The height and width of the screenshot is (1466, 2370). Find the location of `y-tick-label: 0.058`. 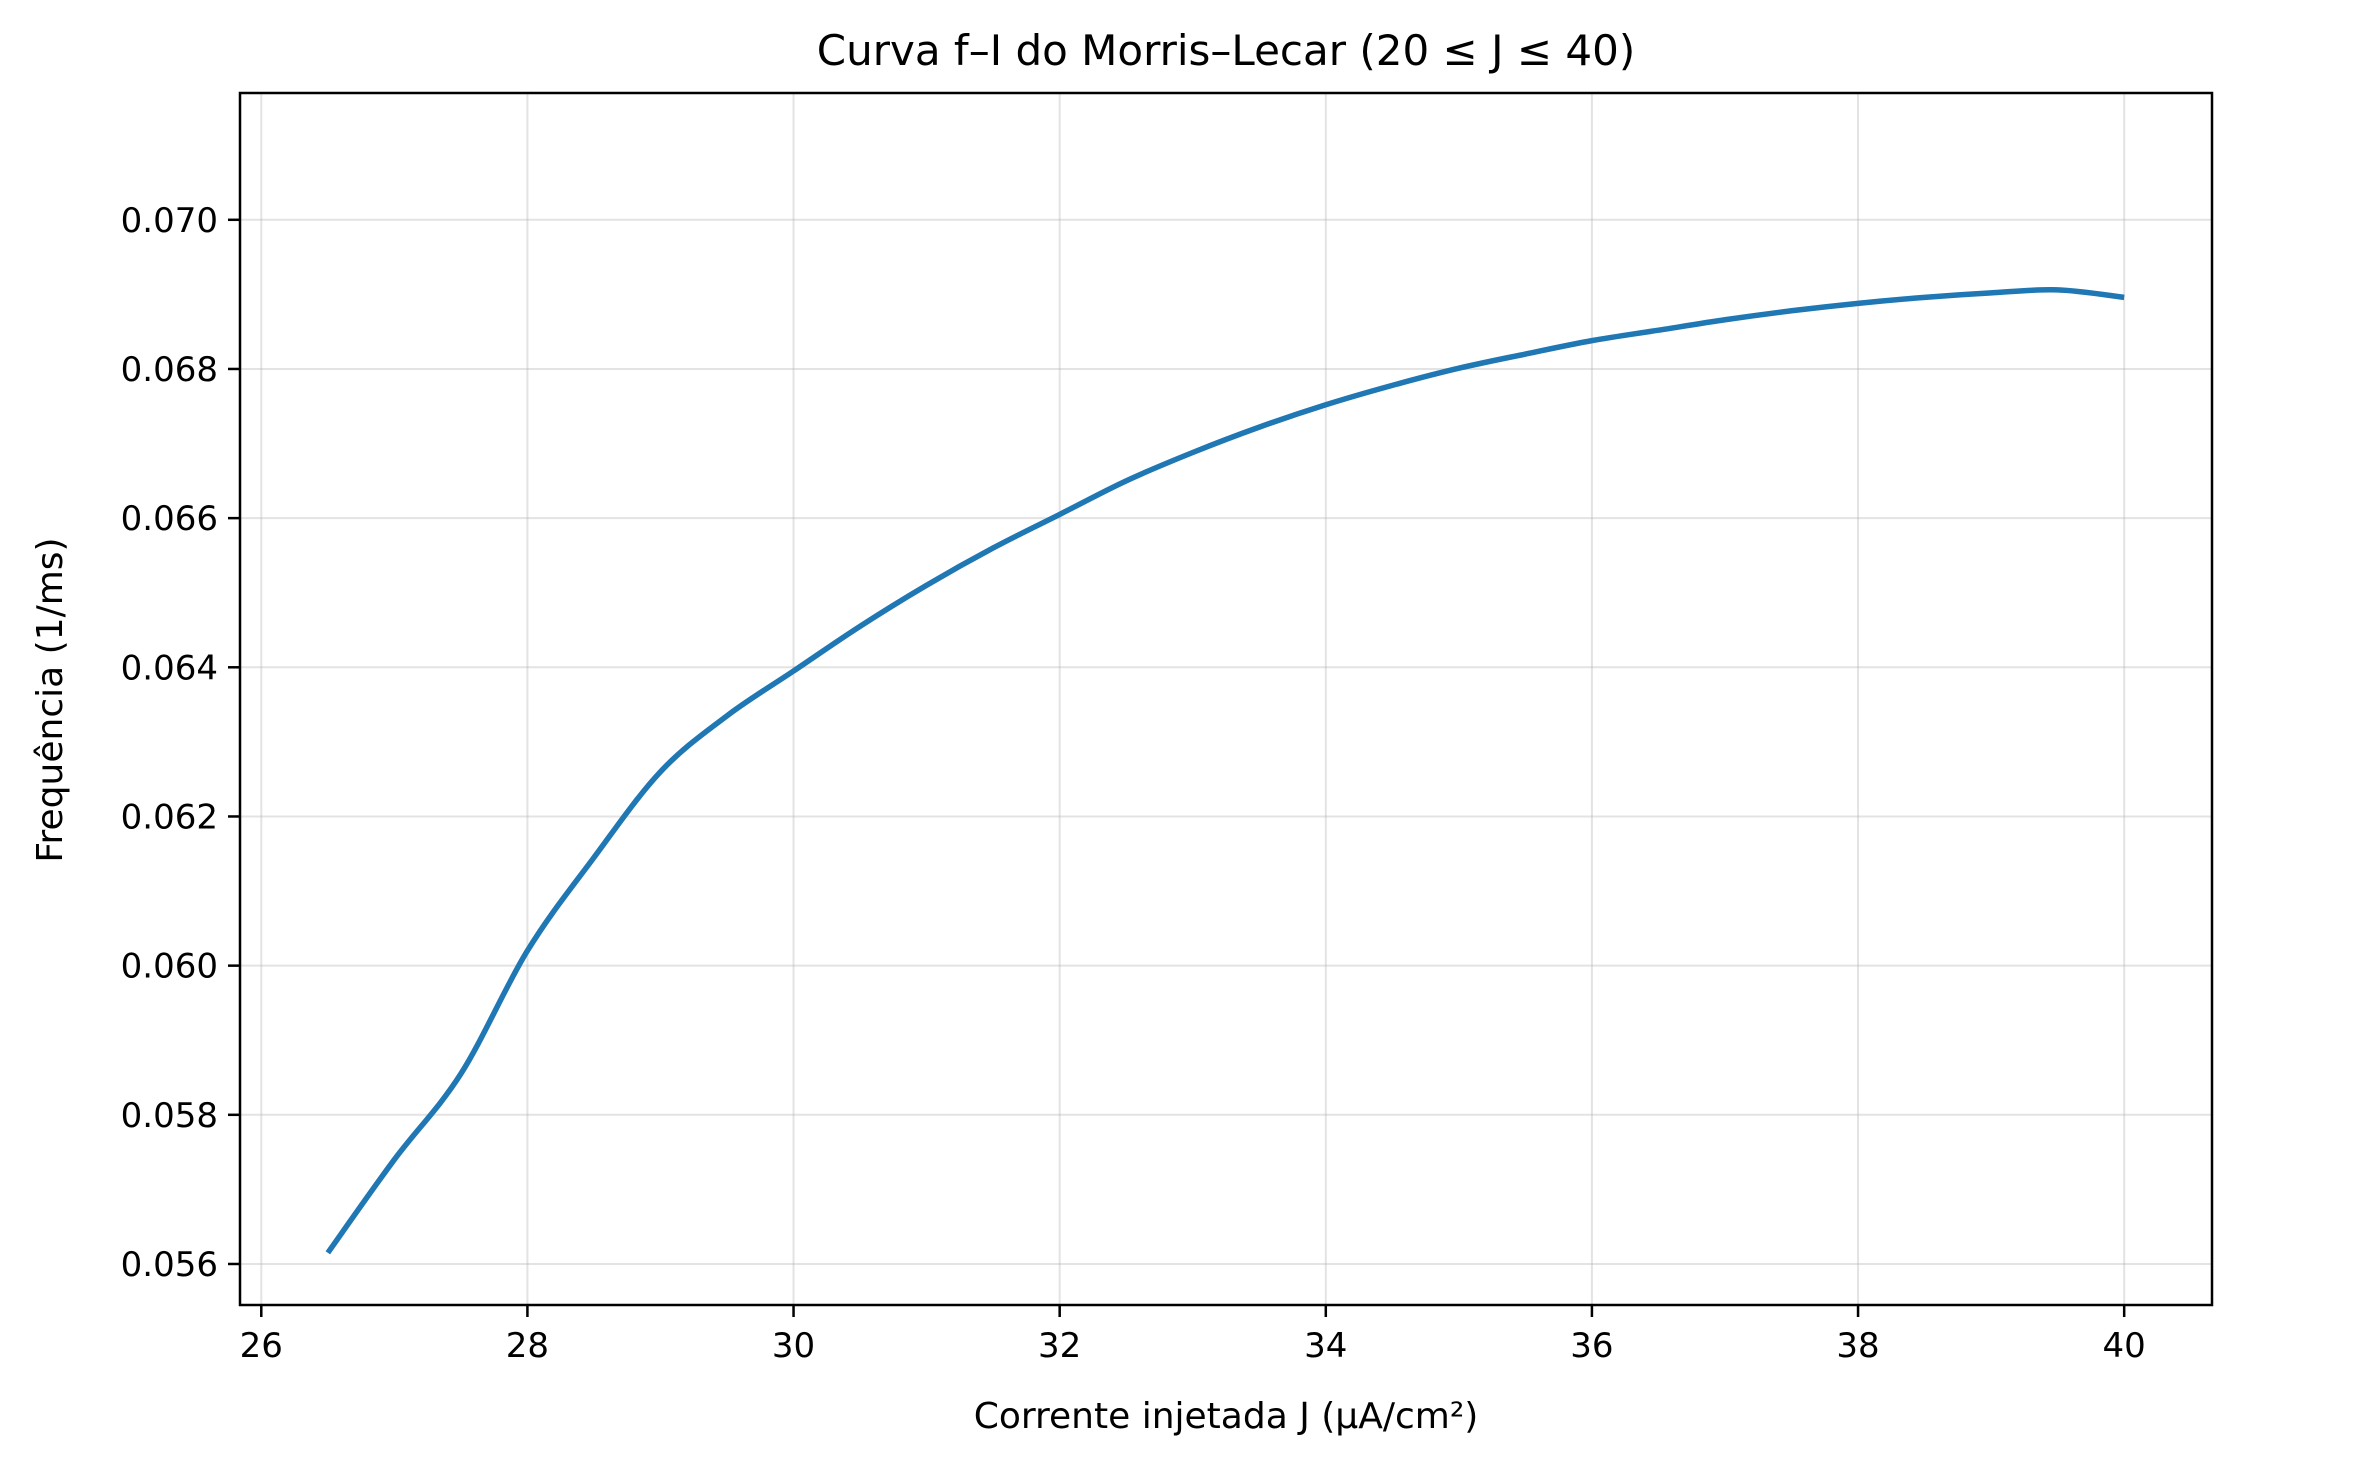

y-tick-label: 0.058 is located at coordinates (169, 1116).